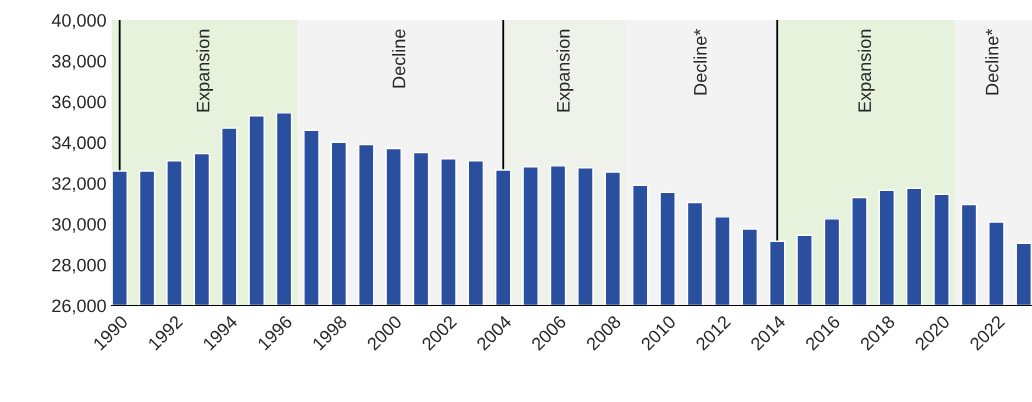 This screenshot has height=402, width=1032. What do you see at coordinates (78, 21) in the screenshot?
I see `y-tick-label: 40,000` at bounding box center [78, 21].